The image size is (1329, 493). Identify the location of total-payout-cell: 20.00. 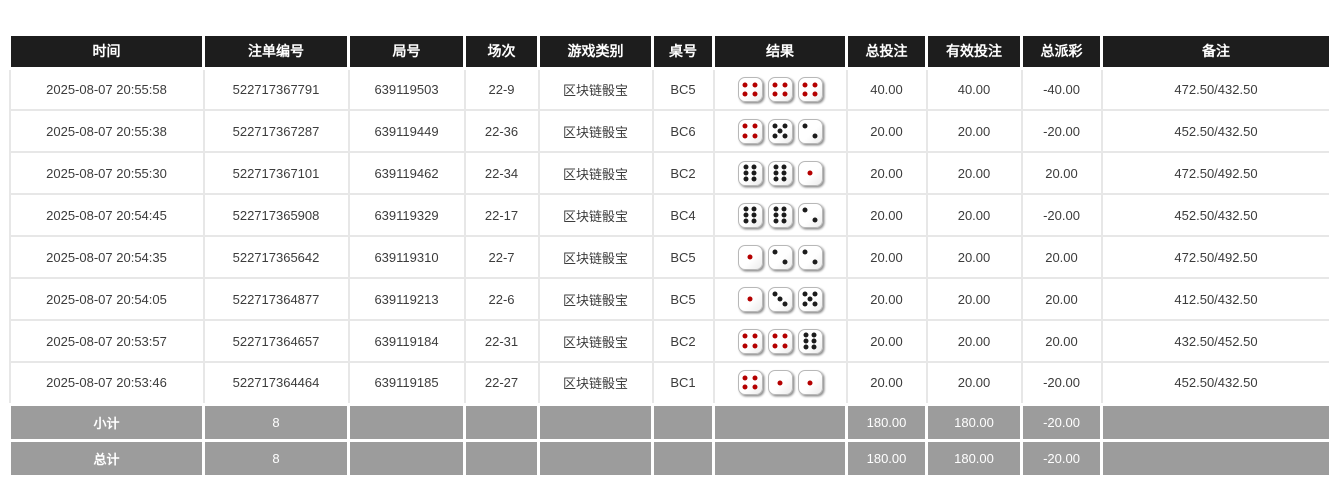
(1061, 299).